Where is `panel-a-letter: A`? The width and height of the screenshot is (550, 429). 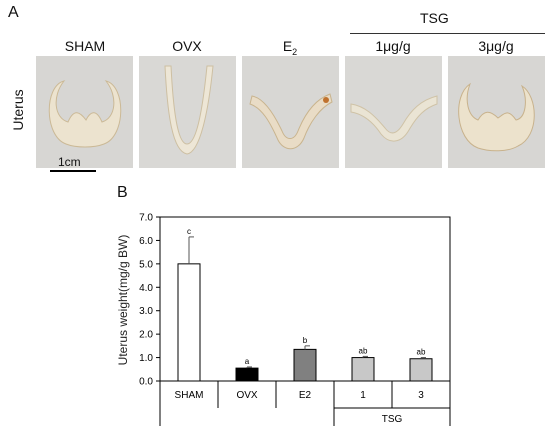
panel-a-letter: A is located at coordinates (13, 12).